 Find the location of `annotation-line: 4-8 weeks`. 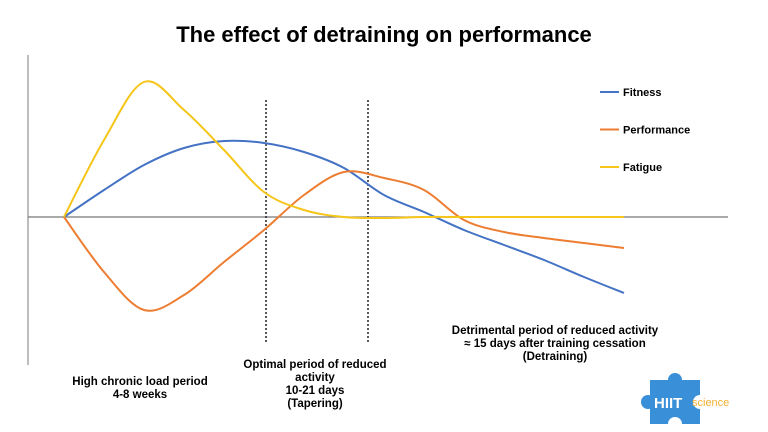

annotation-line: 4-8 weeks is located at coordinates (140, 395).